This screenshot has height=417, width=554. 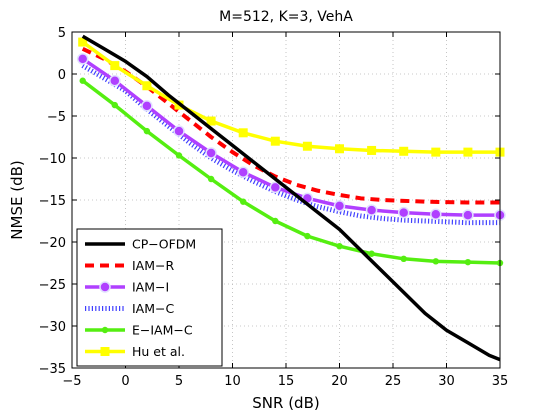 What do you see at coordinates (232, 381) in the screenshot?
I see `x-tick-label: 10` at bounding box center [232, 381].